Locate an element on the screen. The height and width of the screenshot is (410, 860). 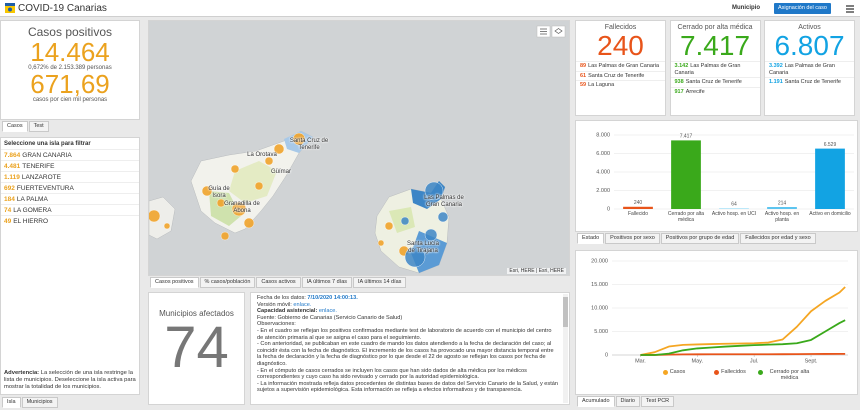
notes-label: Fecha de los datos: is located at coordinates (281, 298).